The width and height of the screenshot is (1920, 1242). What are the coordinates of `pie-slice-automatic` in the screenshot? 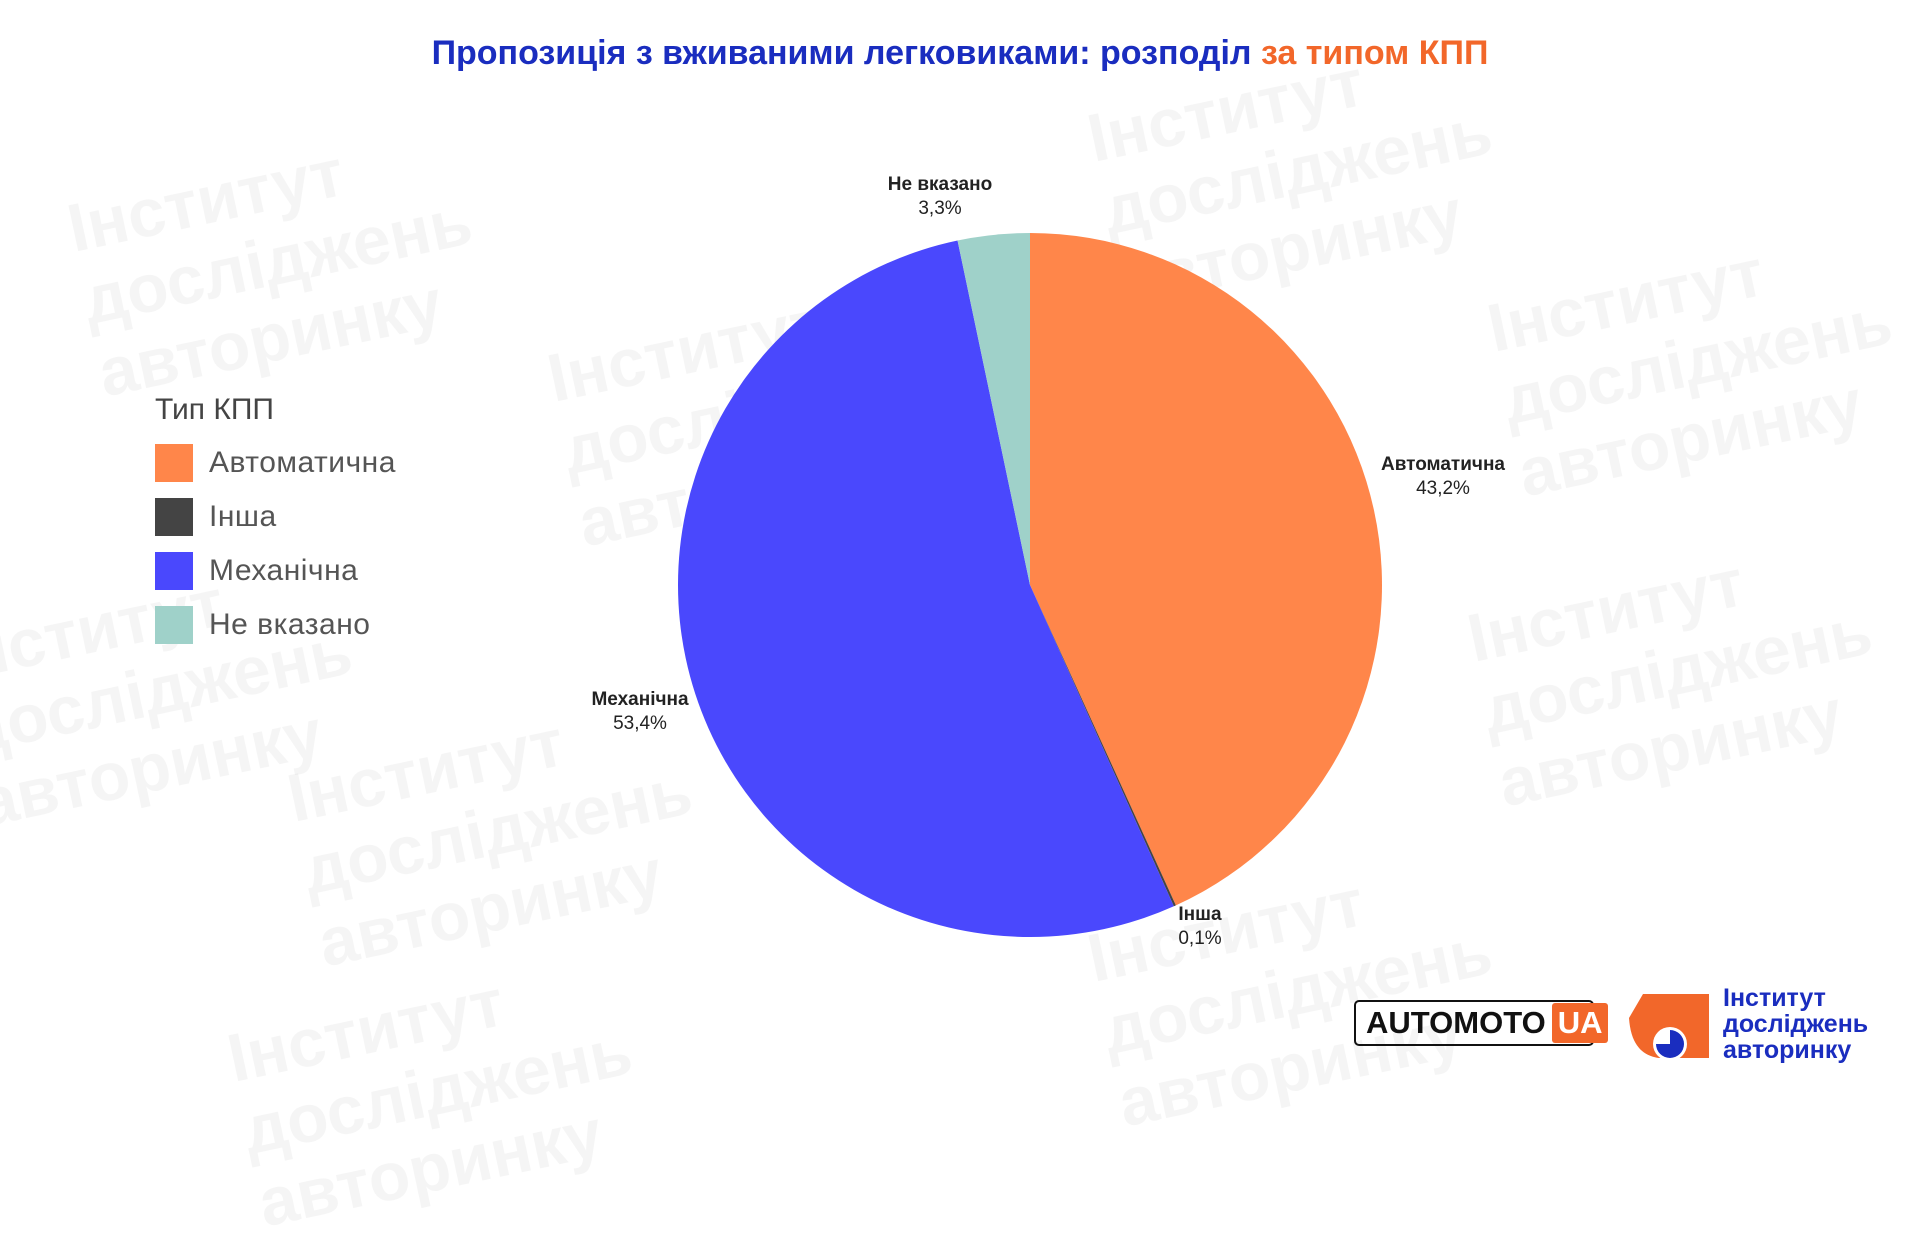 It's located at (1206, 569).